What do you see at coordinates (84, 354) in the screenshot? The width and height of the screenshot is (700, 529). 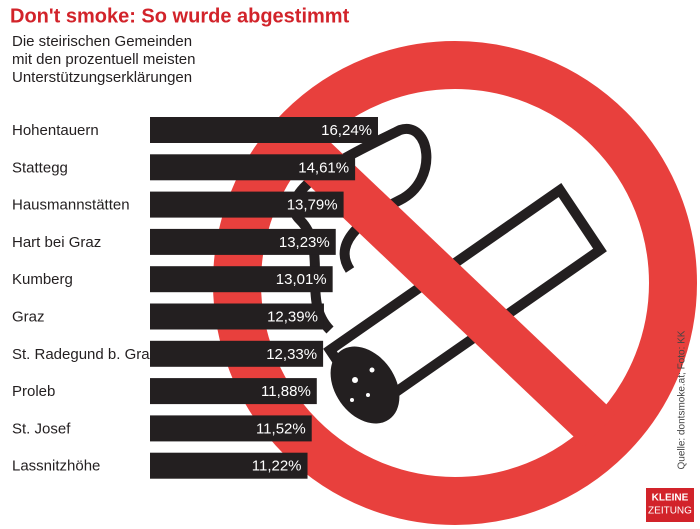 I see `category-label: St. Radegund b. Graz` at bounding box center [84, 354].